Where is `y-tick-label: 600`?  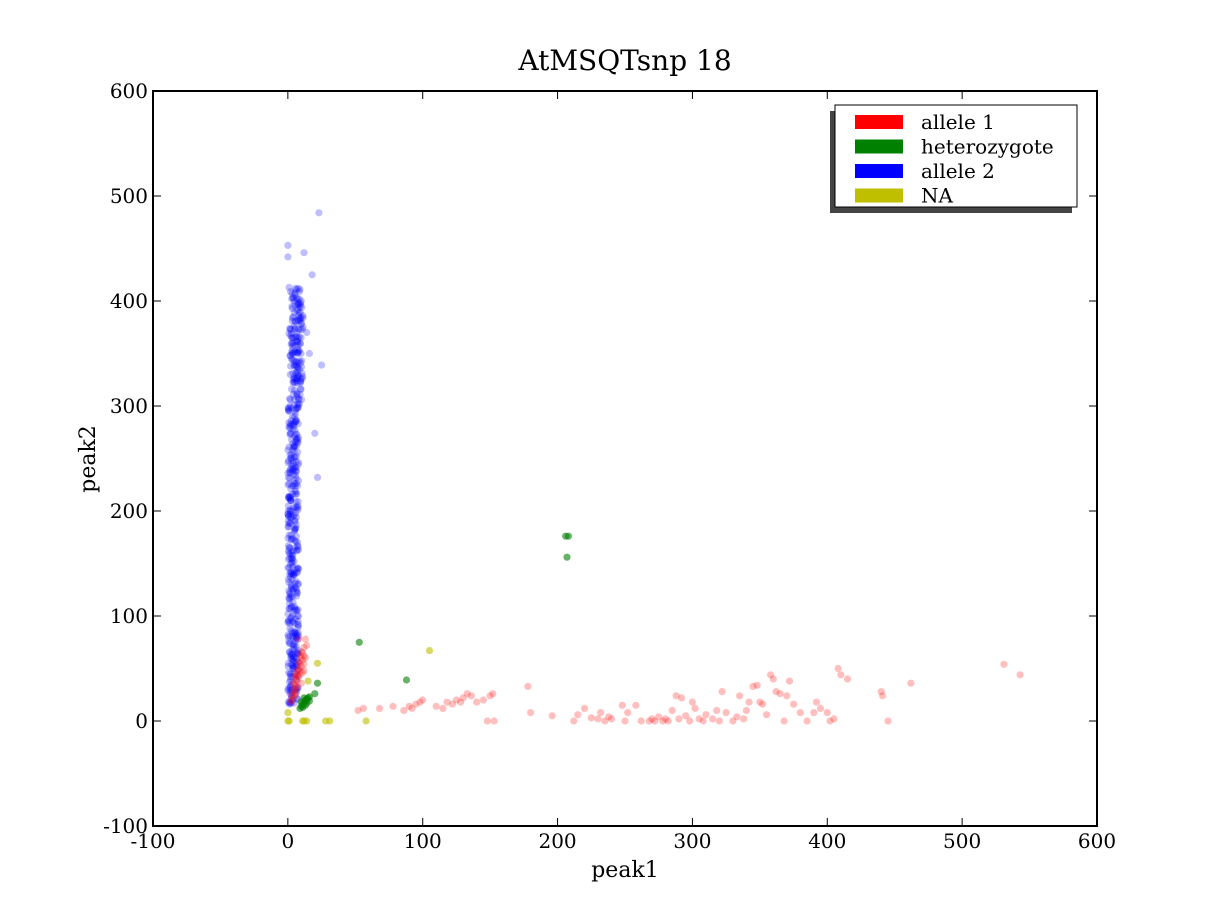
y-tick-label: 600 is located at coordinates (129, 91).